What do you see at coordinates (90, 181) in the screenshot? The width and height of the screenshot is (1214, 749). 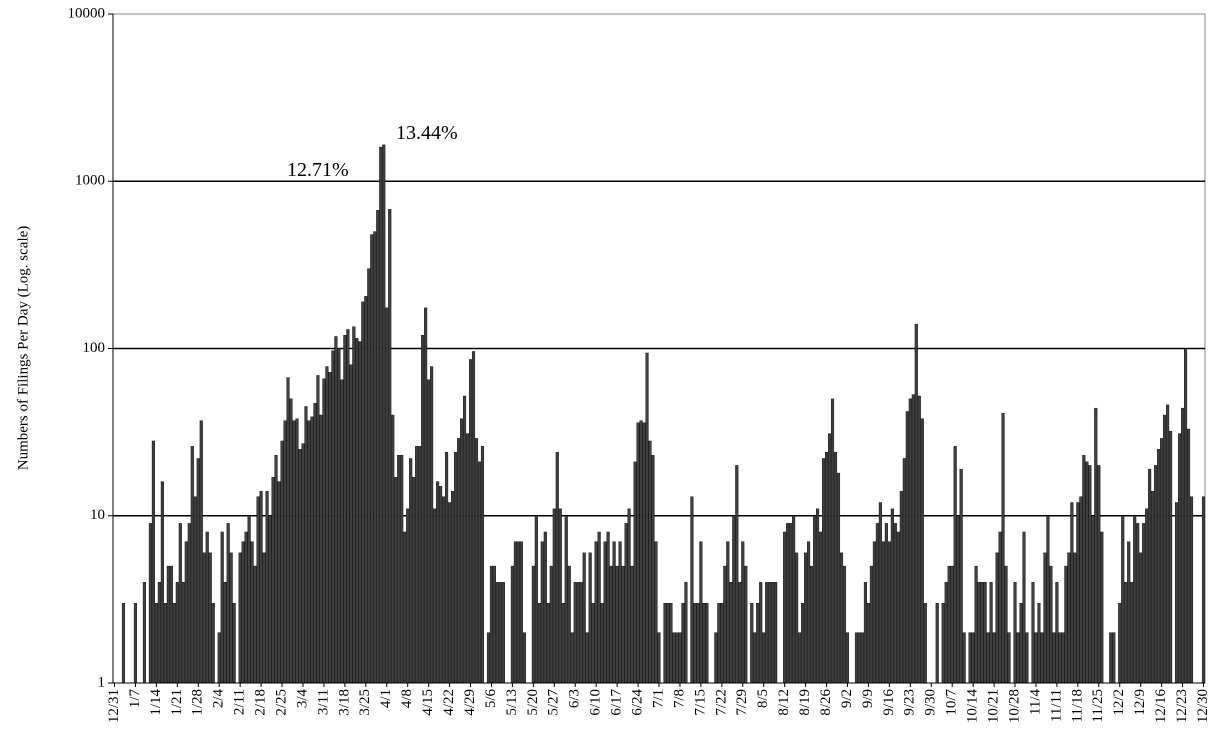 I see `y-tick-label: 1000` at bounding box center [90, 181].